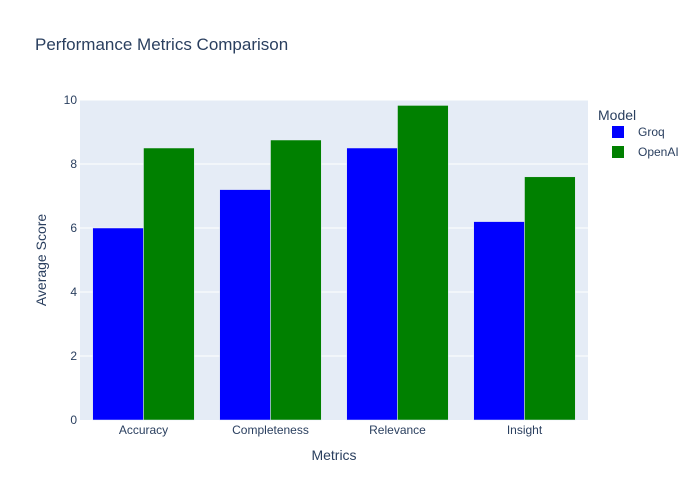 Image resolution: width=700 pixels, height=500 pixels. What do you see at coordinates (118, 324) in the screenshot?
I see `bar-groq-accuracy` at bounding box center [118, 324].